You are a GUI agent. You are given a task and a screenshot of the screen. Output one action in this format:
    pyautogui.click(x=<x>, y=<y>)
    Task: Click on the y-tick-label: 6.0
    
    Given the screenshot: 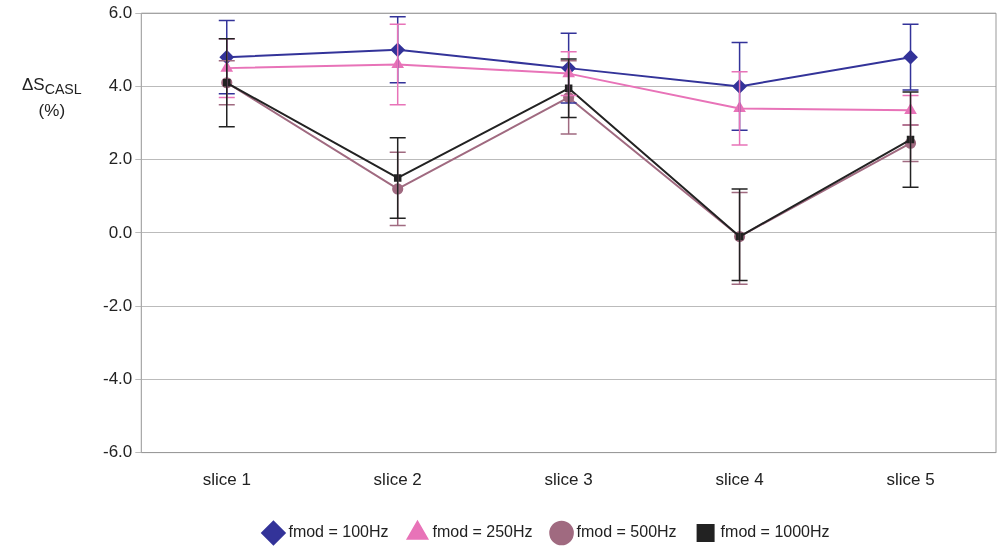 What is the action you would take?
    pyautogui.click(x=120, y=12)
    